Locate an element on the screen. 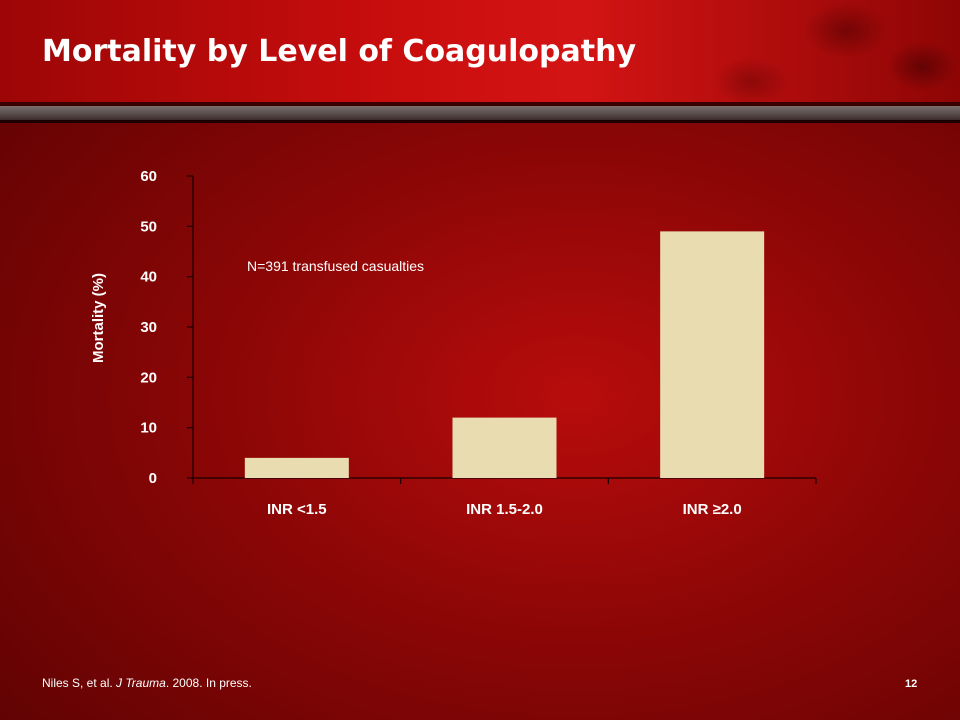 The image size is (960, 720). header-band is located at coordinates (480, 51).